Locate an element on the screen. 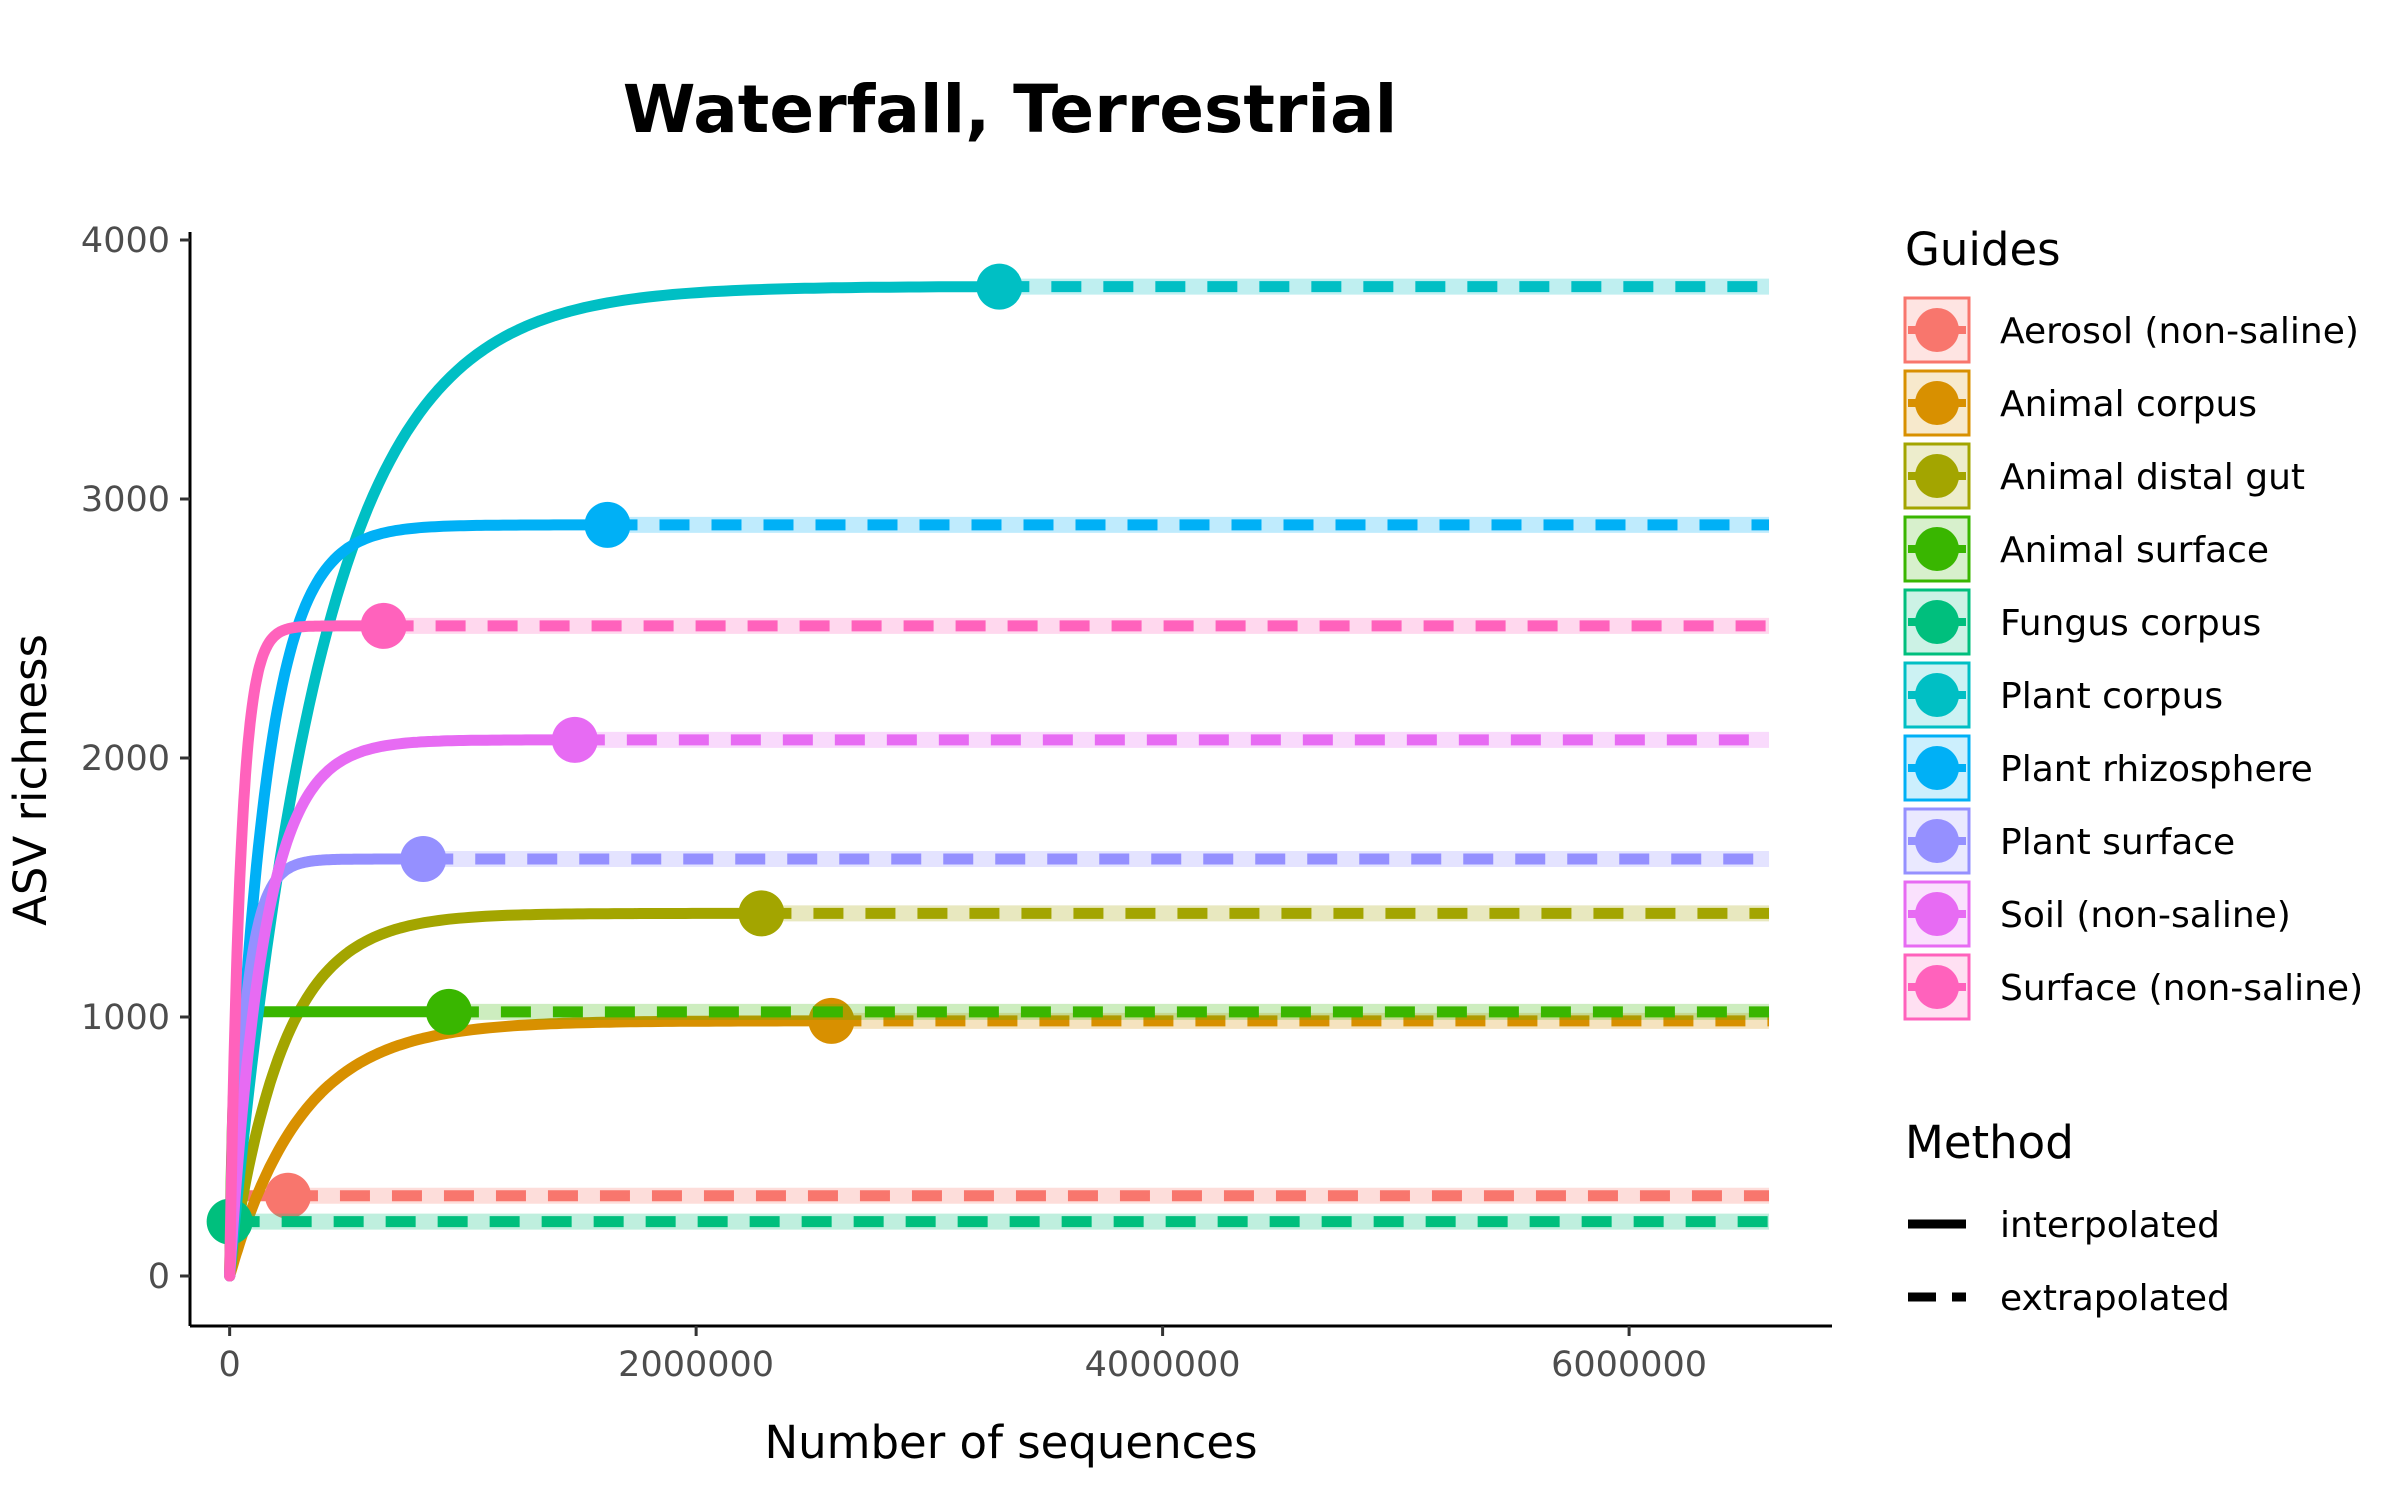 The width and height of the screenshot is (2400, 1500). legend-method-extrapolated: extrapolated is located at coordinates (2069, 1298).